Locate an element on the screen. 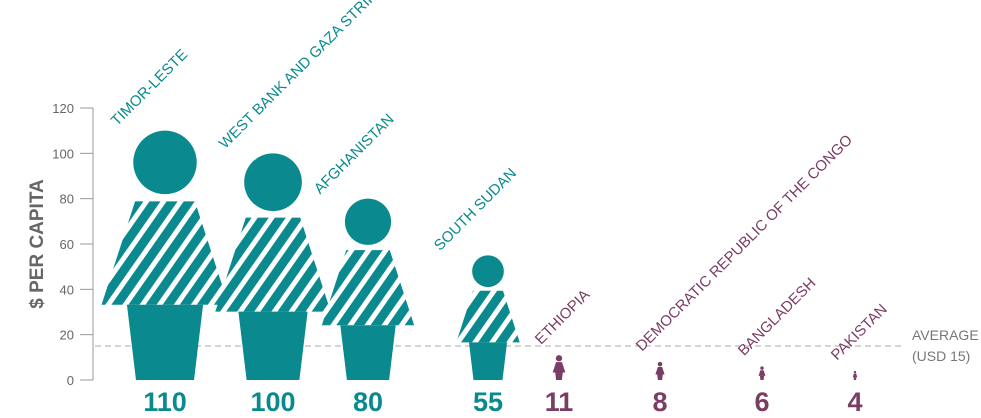 The width and height of the screenshot is (981, 418). value-label: 80 is located at coordinates (368, 402).